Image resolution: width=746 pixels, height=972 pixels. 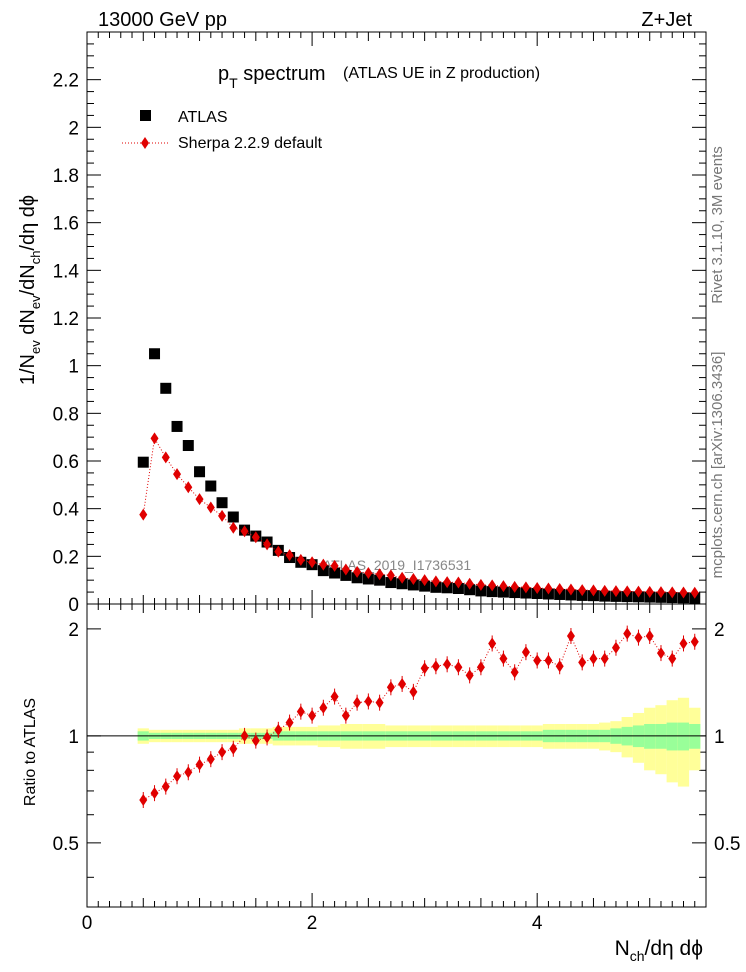 What do you see at coordinates (66, 557) in the screenshot?
I see `top-y-tick-label: 0.2` at bounding box center [66, 557].